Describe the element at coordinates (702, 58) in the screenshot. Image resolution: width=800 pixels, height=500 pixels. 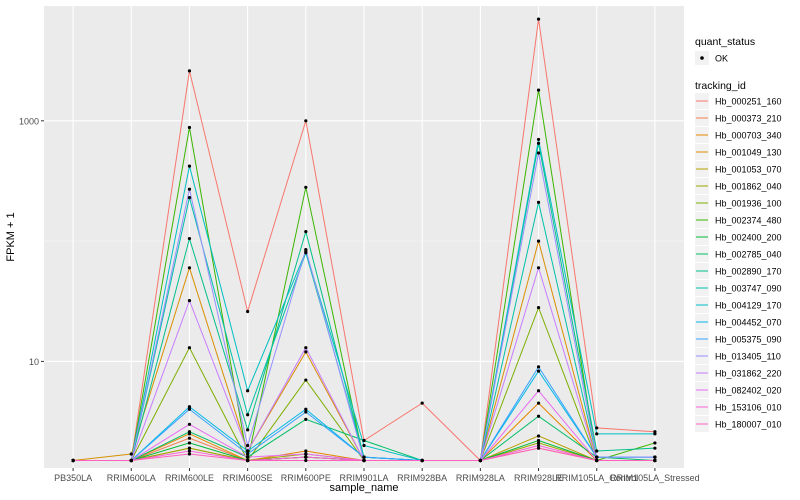
I see `legend-point-key` at that location.